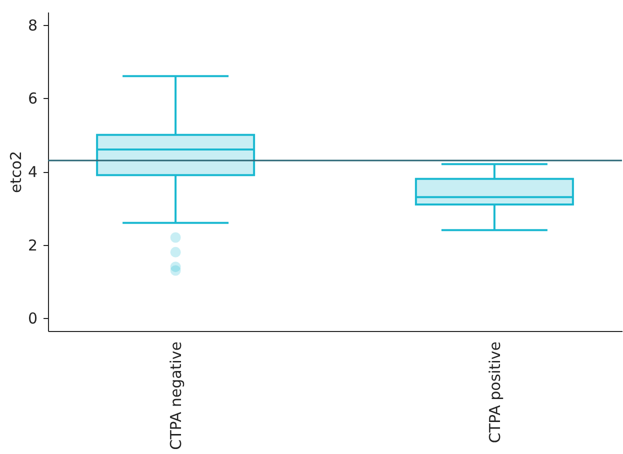  Describe the element at coordinates (33, 245) in the screenshot. I see `y-tick-label: 2` at that location.